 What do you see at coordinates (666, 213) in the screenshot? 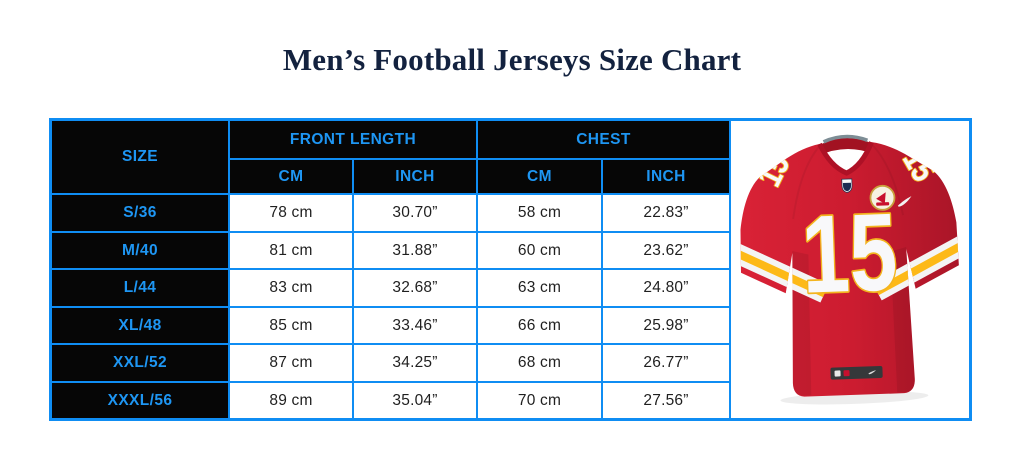
I see `value-cell: 22.83”` at bounding box center [666, 213].